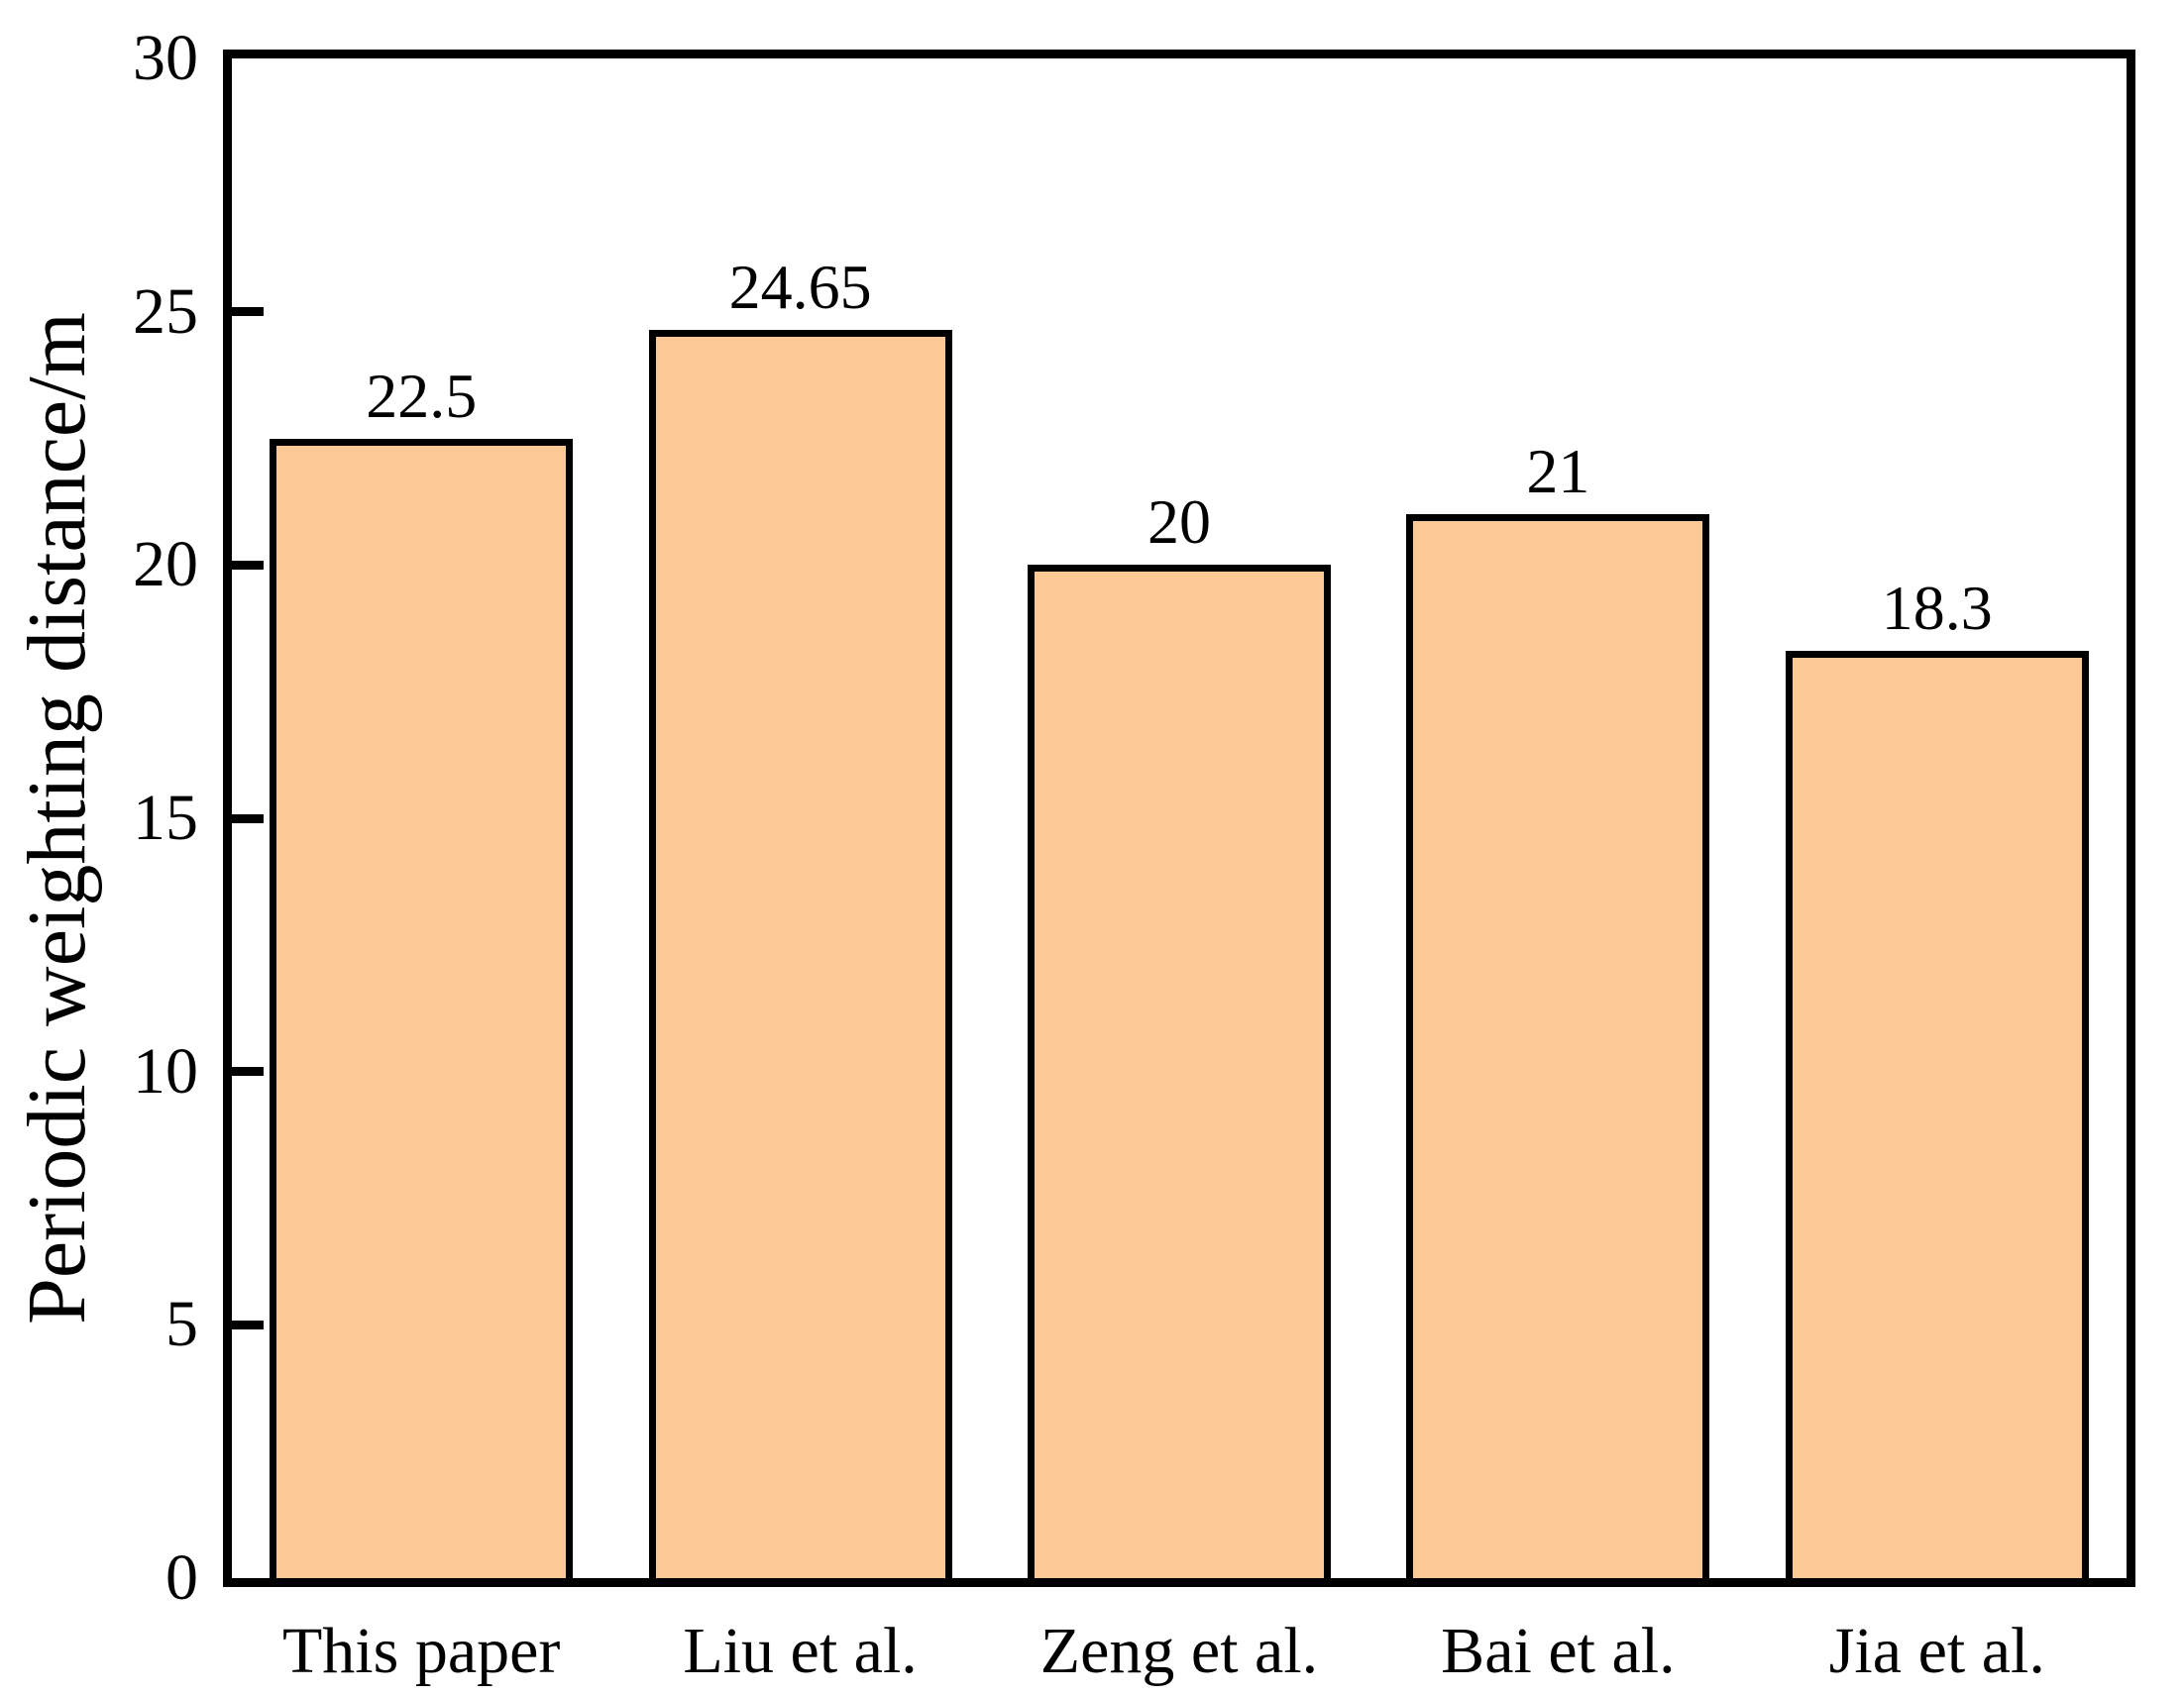 The height and width of the screenshot is (1696, 2184). Describe the element at coordinates (1558, 1651) in the screenshot. I see `x-axis-label: Bai et al.` at that location.